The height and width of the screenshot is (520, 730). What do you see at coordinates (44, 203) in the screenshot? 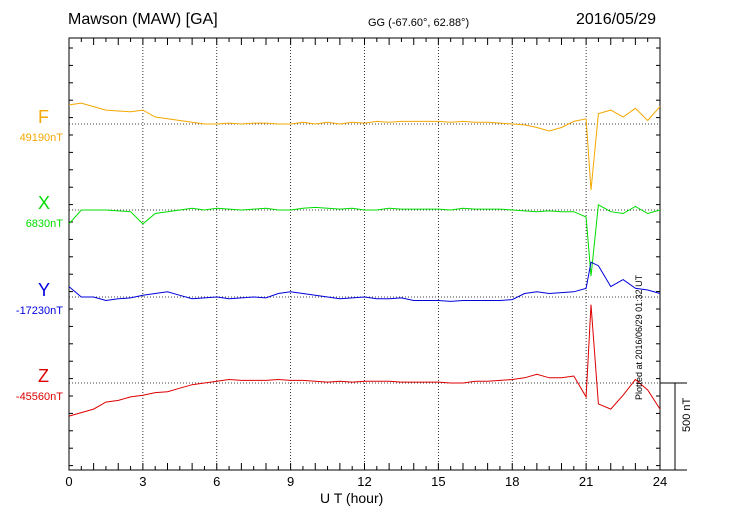
I see `channel-label-x: X` at bounding box center [44, 203].